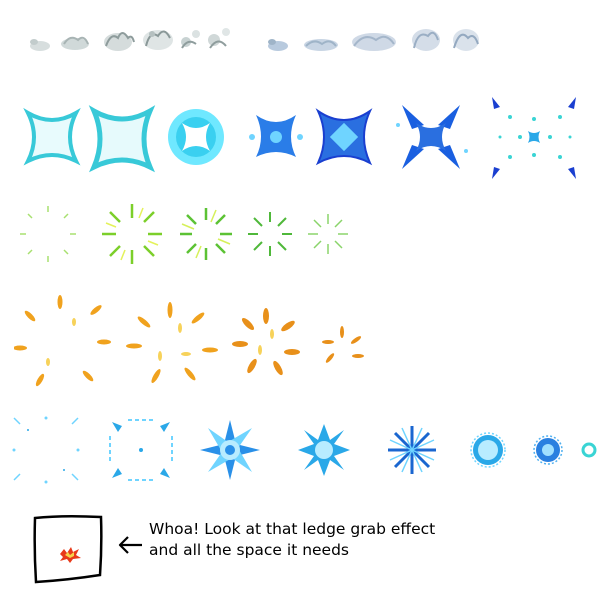 This screenshot has height=600, width=600. I want to click on orange-sparkle-row, so click(189, 341).